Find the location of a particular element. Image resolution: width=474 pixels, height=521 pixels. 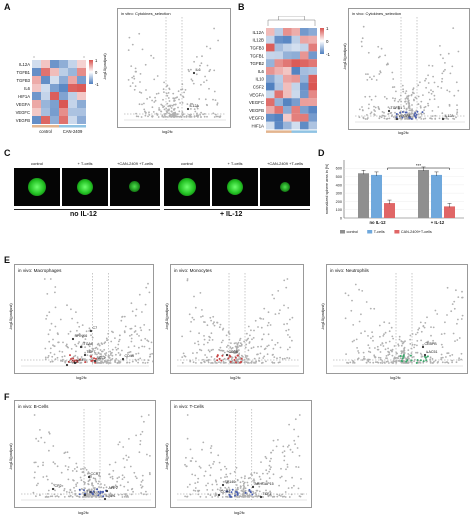

heatmap-row-label: VEGFC is located at coordinates (256, 102).